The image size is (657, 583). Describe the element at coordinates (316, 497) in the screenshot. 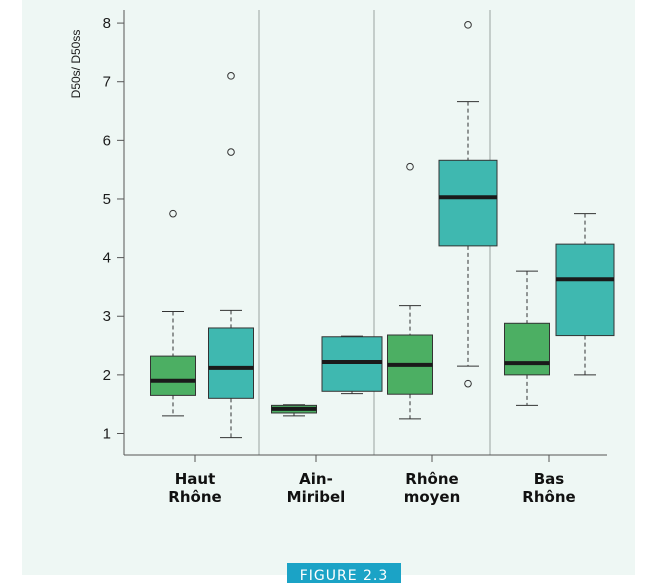

I see `group-label-1-1: Miribel` at that location.